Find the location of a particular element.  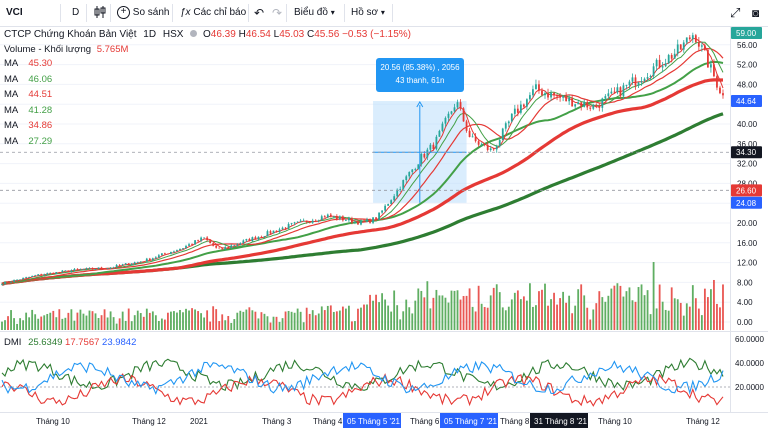

compare-button: + So sánh is located at coordinates (143, 13).